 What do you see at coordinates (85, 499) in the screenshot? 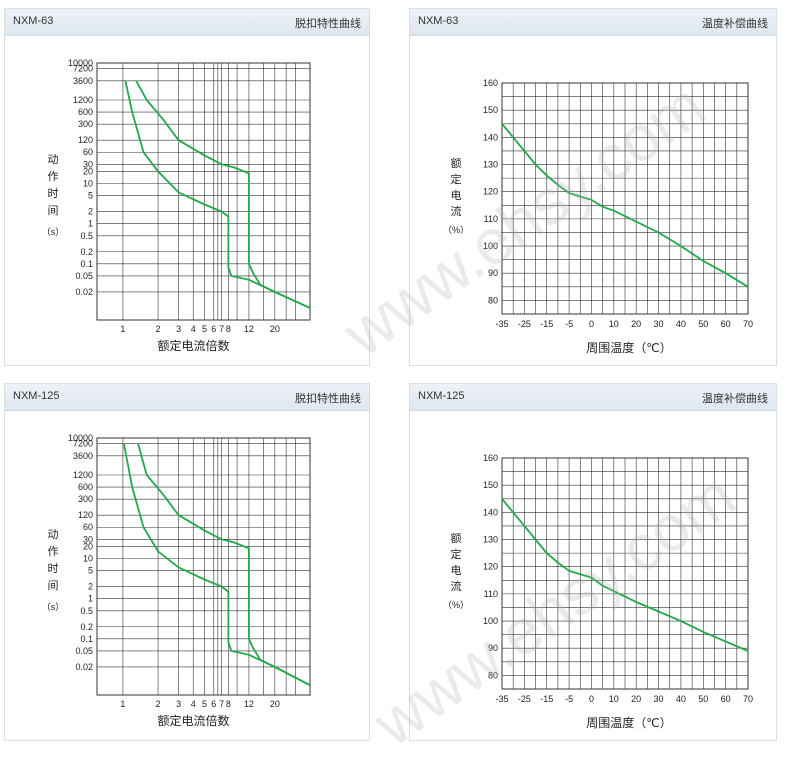
I see `y-tick-label: 300` at bounding box center [85, 499].